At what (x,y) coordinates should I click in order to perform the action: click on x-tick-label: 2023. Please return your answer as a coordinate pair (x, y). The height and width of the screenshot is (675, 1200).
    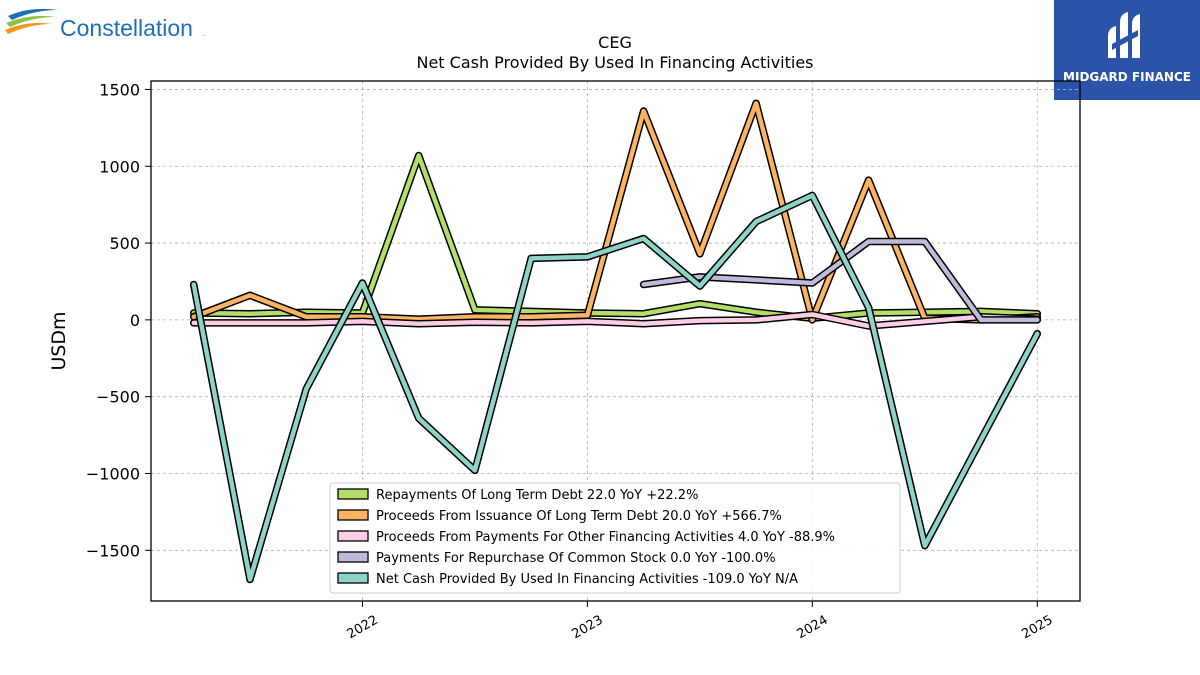
    Looking at the image, I should click on (588, 628).